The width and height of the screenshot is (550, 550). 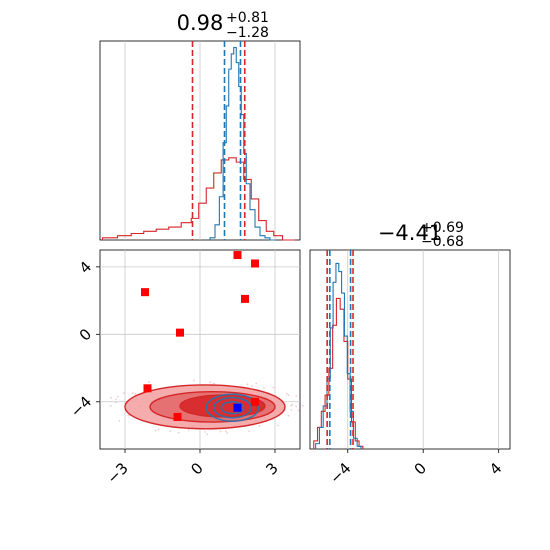 What do you see at coordinates (340, 349) in the screenshot?
I see `hist2-quantile-lines` at bounding box center [340, 349].